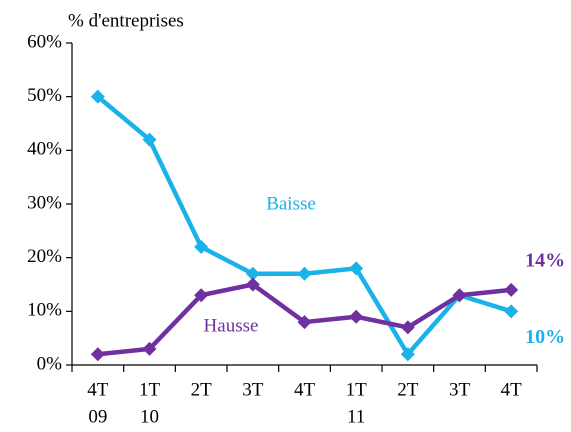  What do you see at coordinates (356, 416) in the screenshot?
I see `x-tick-label: 11` at bounding box center [356, 416].